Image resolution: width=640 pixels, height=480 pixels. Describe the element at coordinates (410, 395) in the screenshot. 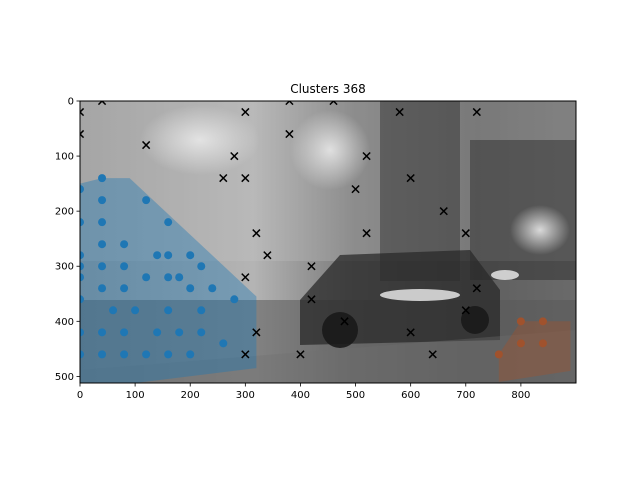

I see `x-tick-label: 600` at that location.